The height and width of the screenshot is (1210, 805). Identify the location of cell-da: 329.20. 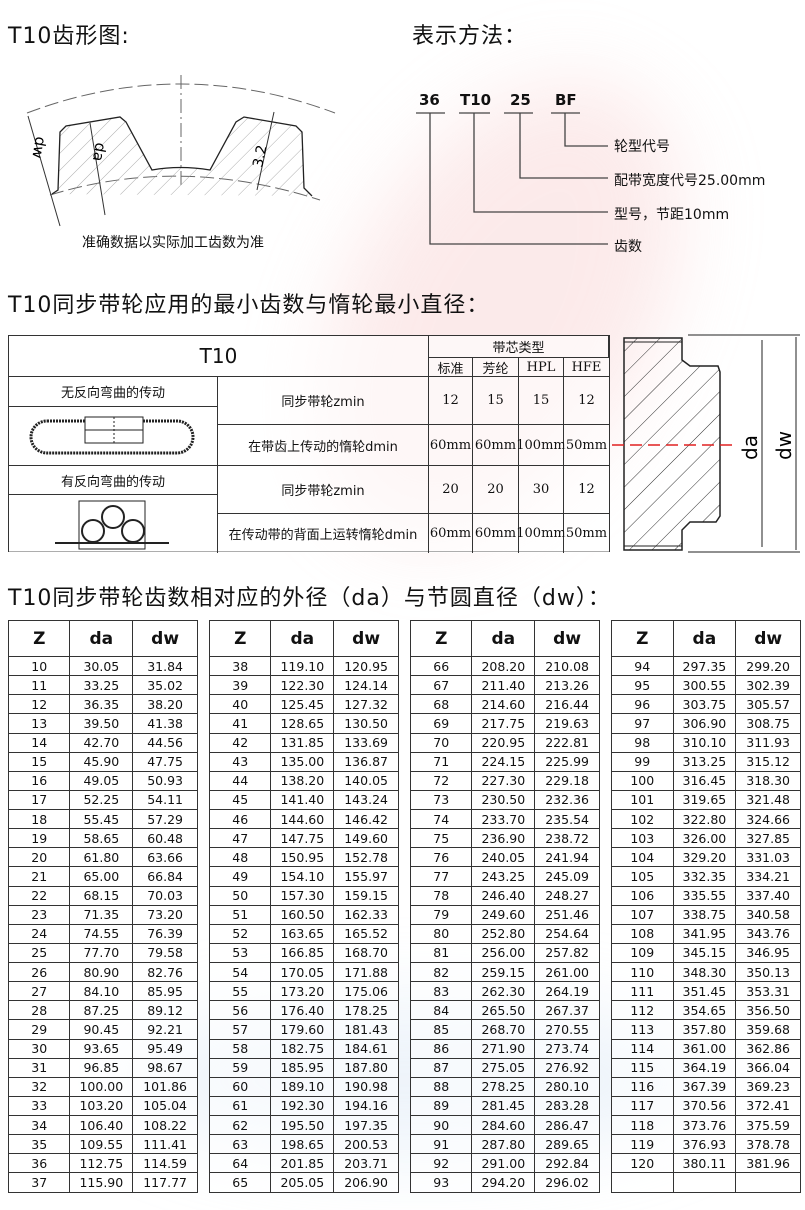
(704, 857).